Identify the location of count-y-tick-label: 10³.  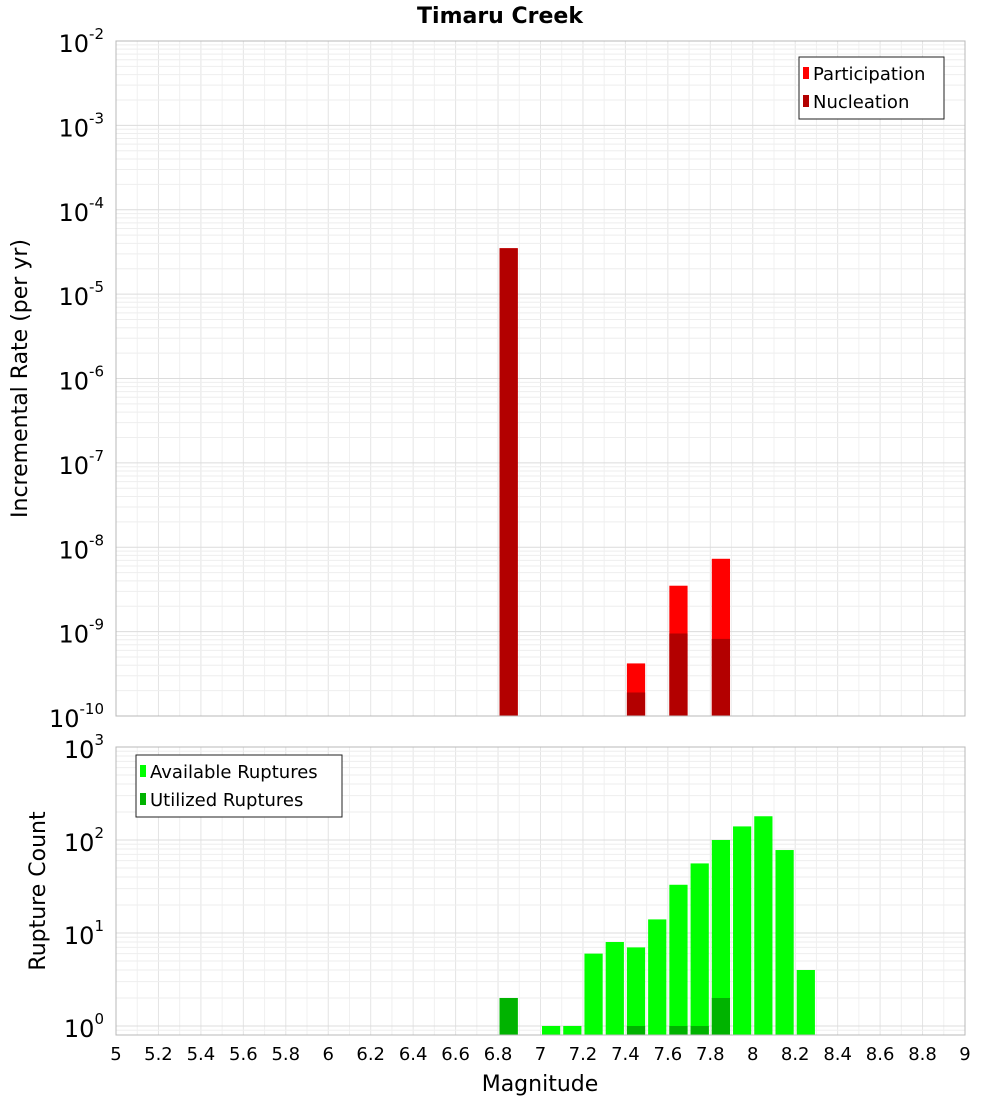
(84, 747).